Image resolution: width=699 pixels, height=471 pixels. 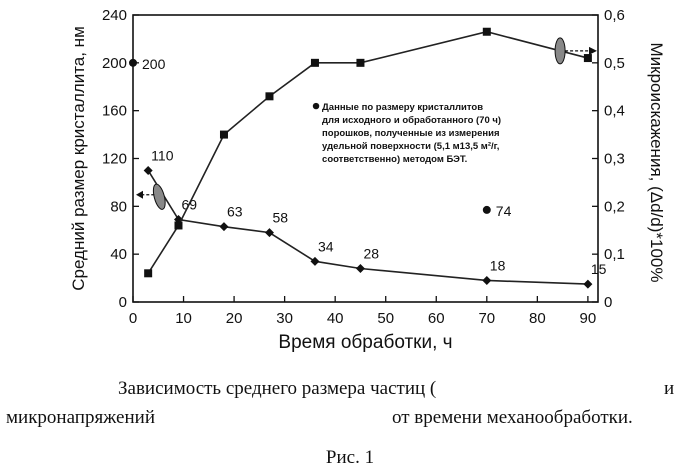 What do you see at coordinates (316, 106) in the screenshot?
I see `legend-bullet` at bounding box center [316, 106].